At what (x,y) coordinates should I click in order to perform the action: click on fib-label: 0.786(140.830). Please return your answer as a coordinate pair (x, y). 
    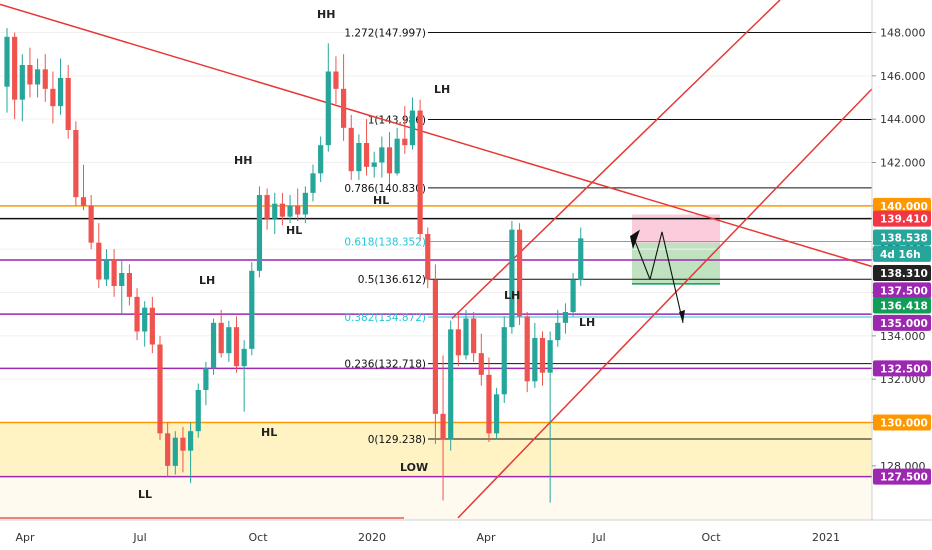
    Looking at the image, I should click on (385, 189).